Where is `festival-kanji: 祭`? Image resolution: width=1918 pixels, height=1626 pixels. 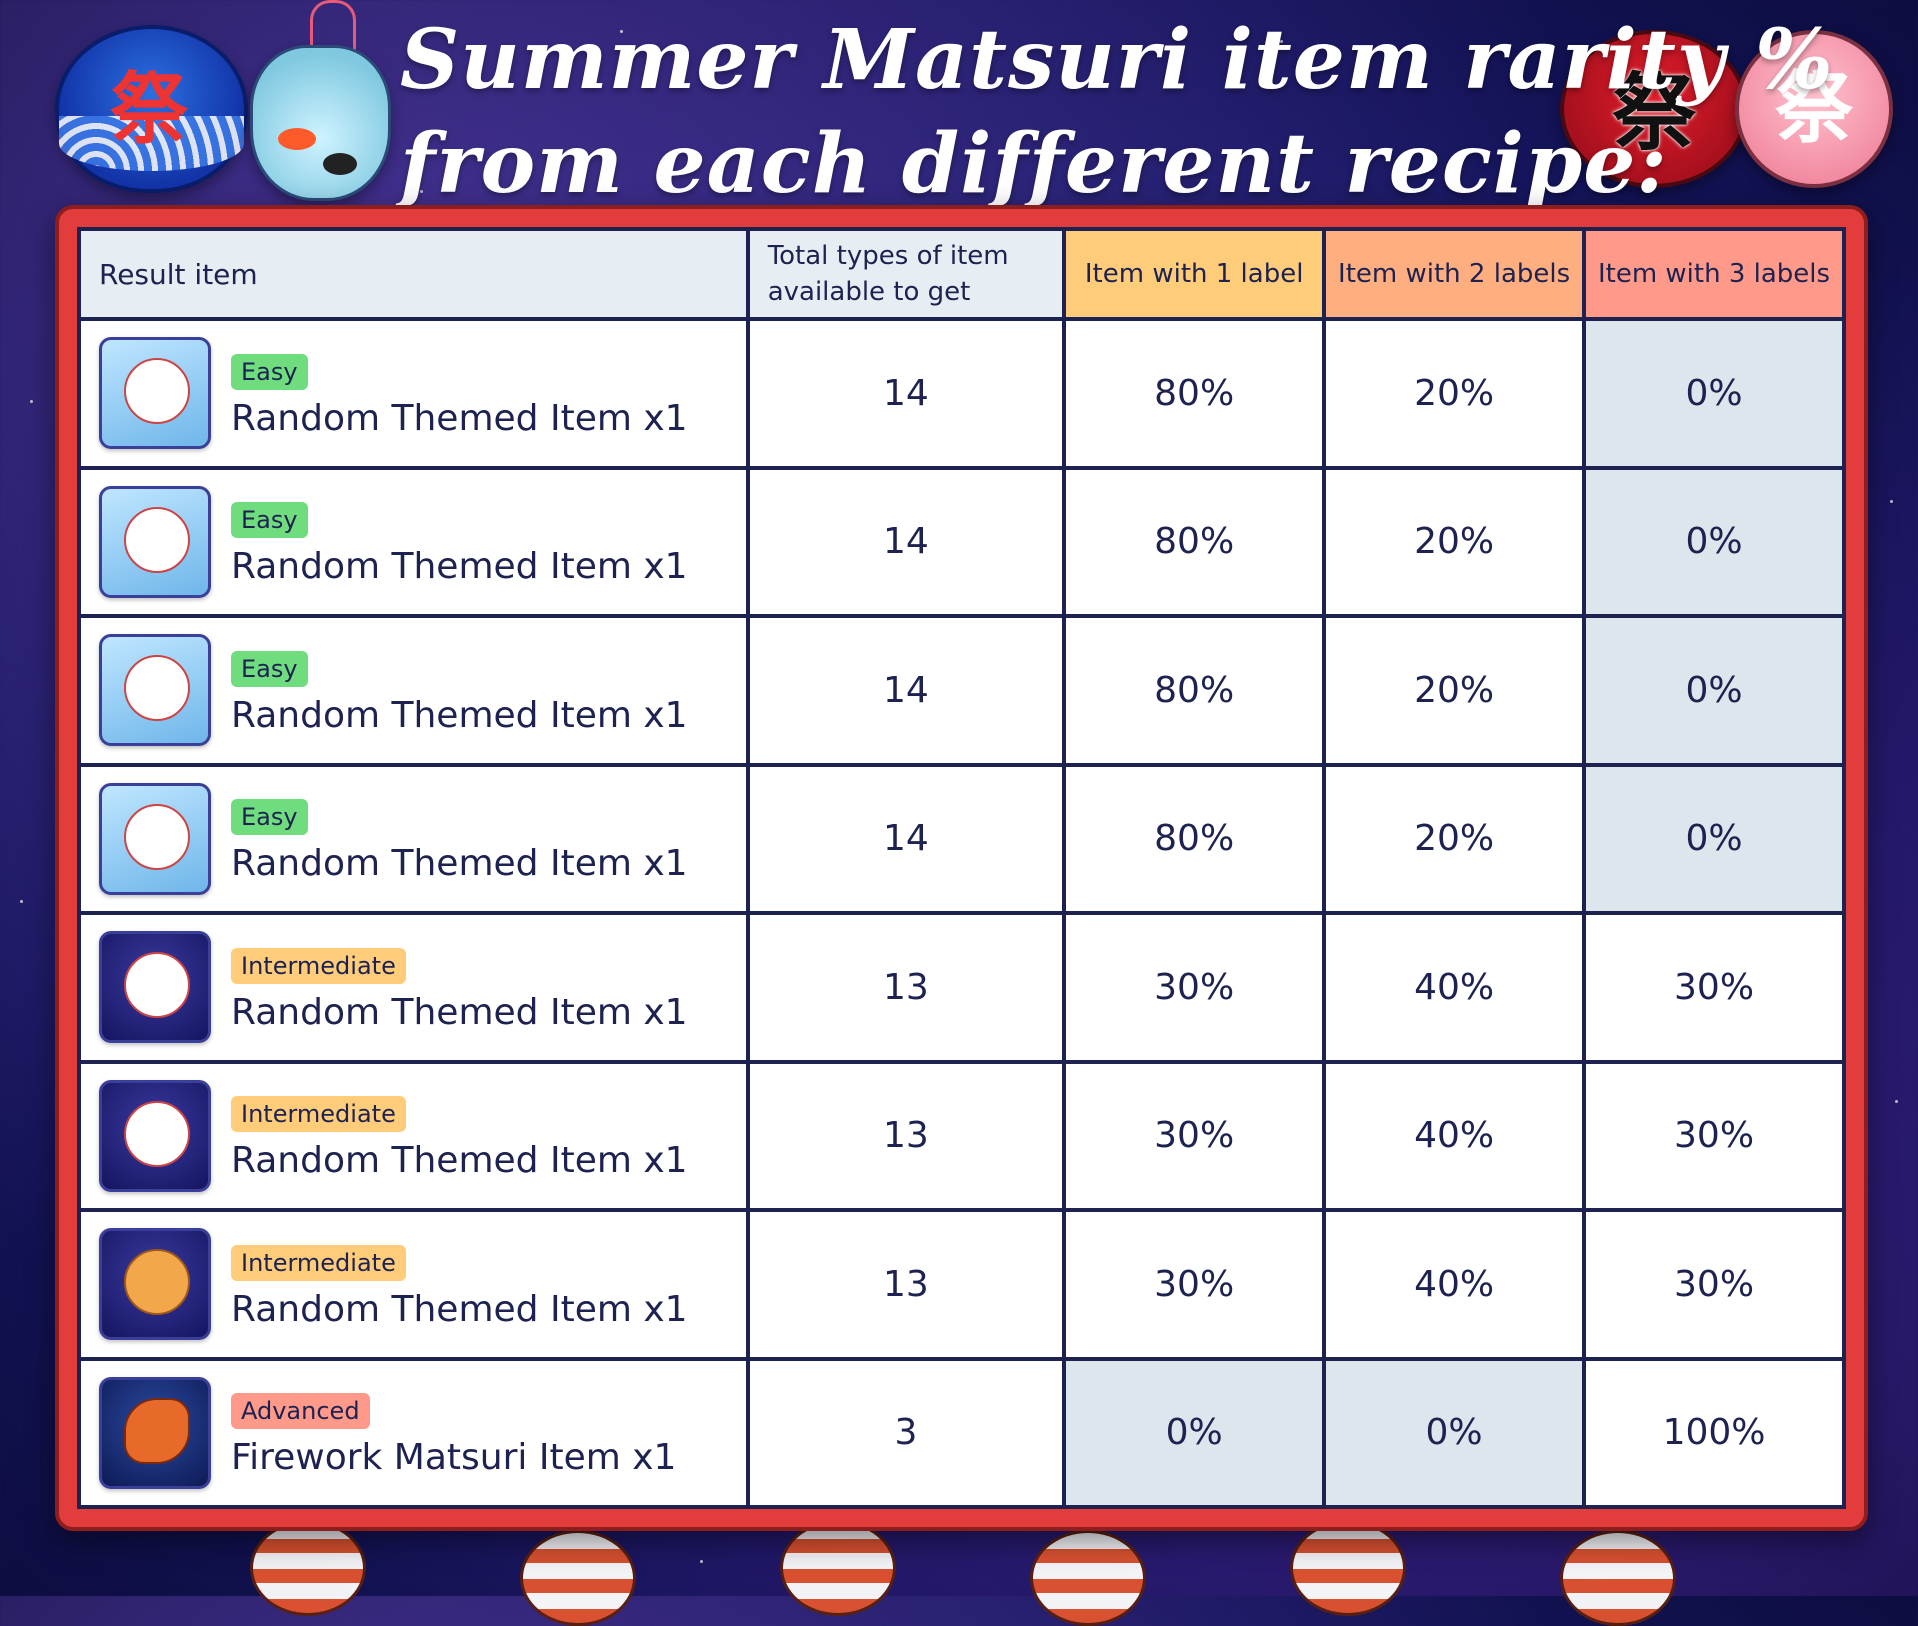
festival-kanji: 祭 is located at coordinates (148, 109).